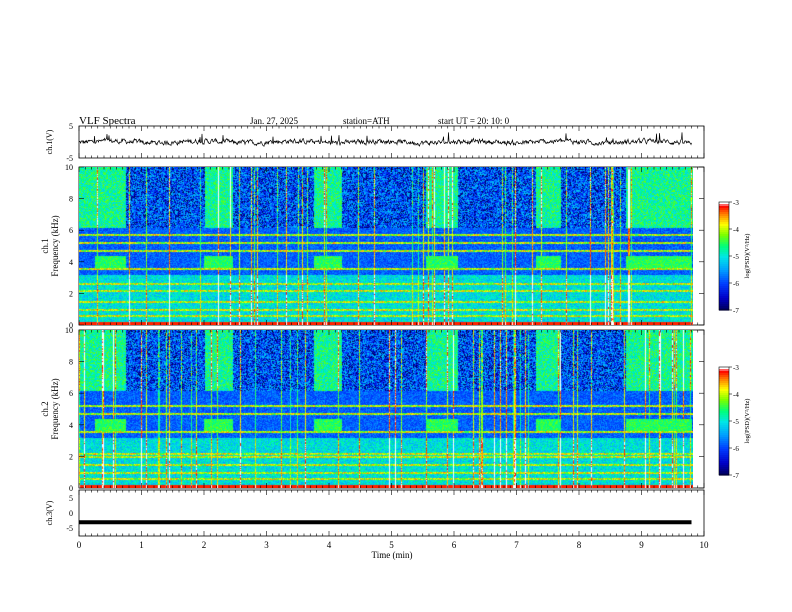  What do you see at coordinates (55, 408) in the screenshot?
I see `ch2-spectrogram-ylabel-frequency: Frequency (kHz)` at bounding box center [55, 408].